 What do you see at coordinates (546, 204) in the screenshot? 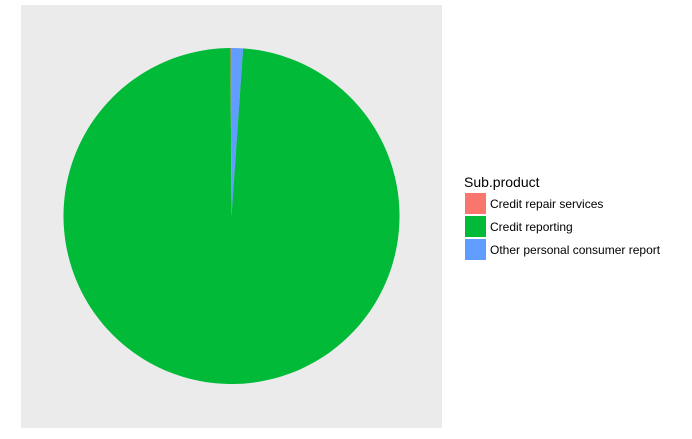
I see `legend-label-credit-repair-services: Credit repair services` at bounding box center [546, 204].